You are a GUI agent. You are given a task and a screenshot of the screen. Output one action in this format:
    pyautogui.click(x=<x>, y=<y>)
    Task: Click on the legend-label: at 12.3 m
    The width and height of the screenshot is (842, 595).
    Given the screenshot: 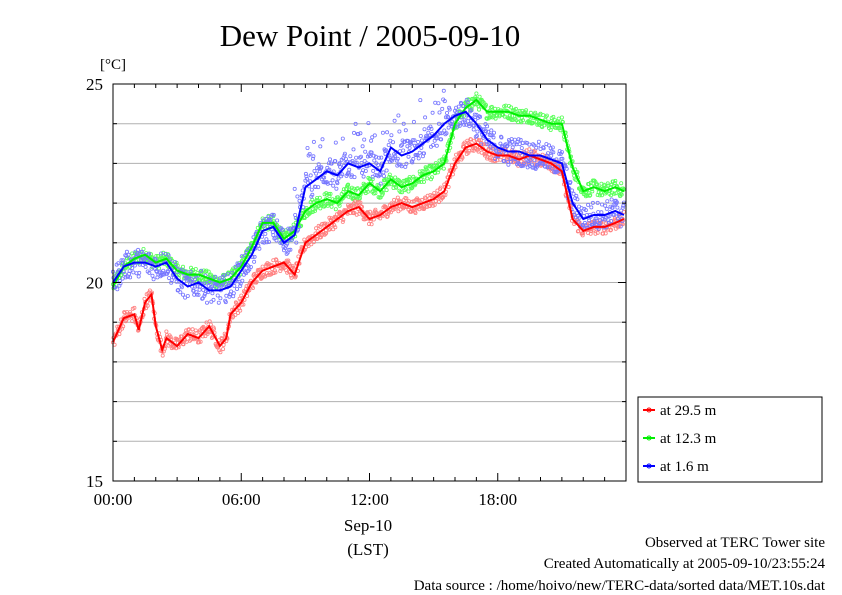 What is the action you would take?
    pyautogui.click(x=688, y=439)
    